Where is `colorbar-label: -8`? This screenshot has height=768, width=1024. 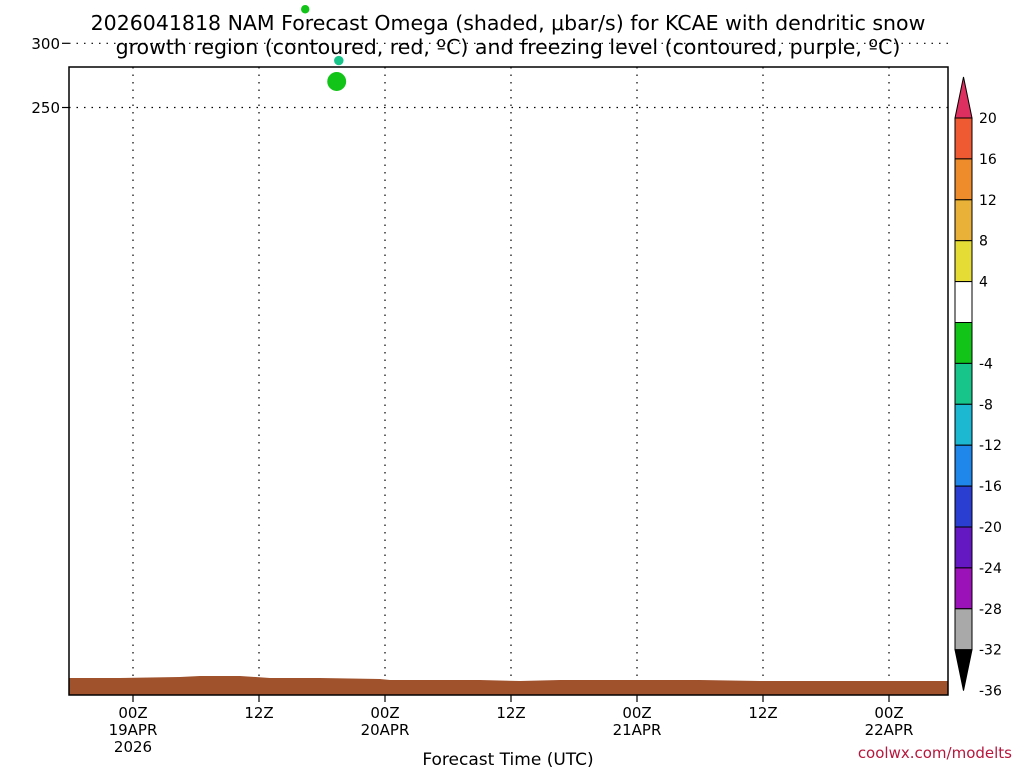 colorbar-label: -8 is located at coordinates (986, 405).